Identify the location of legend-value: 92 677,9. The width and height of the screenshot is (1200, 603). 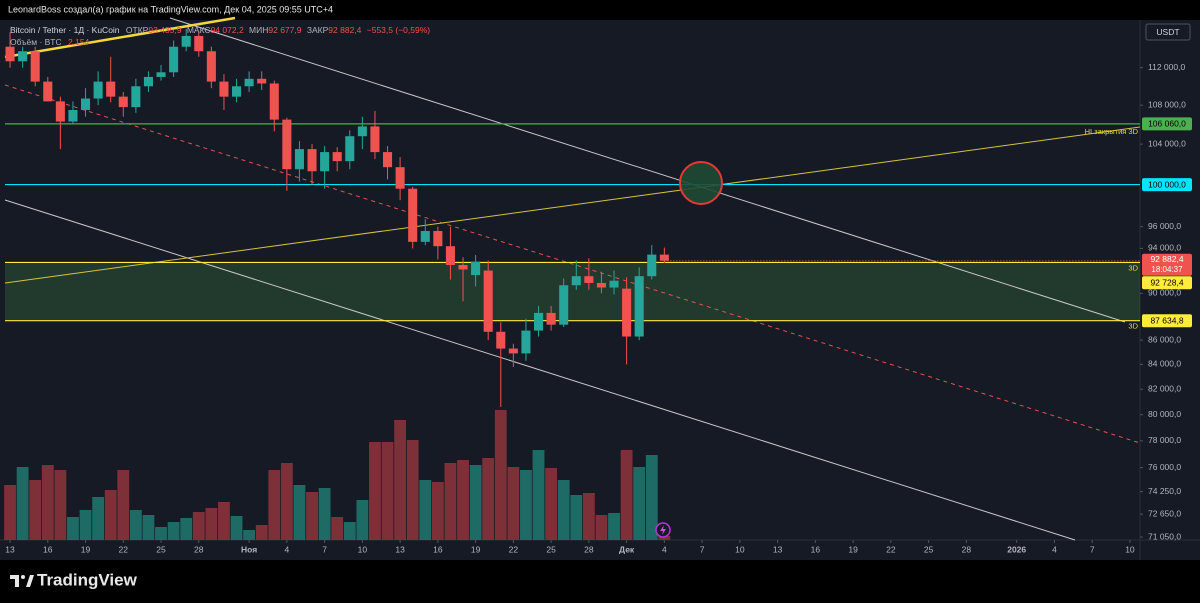
(284, 30).